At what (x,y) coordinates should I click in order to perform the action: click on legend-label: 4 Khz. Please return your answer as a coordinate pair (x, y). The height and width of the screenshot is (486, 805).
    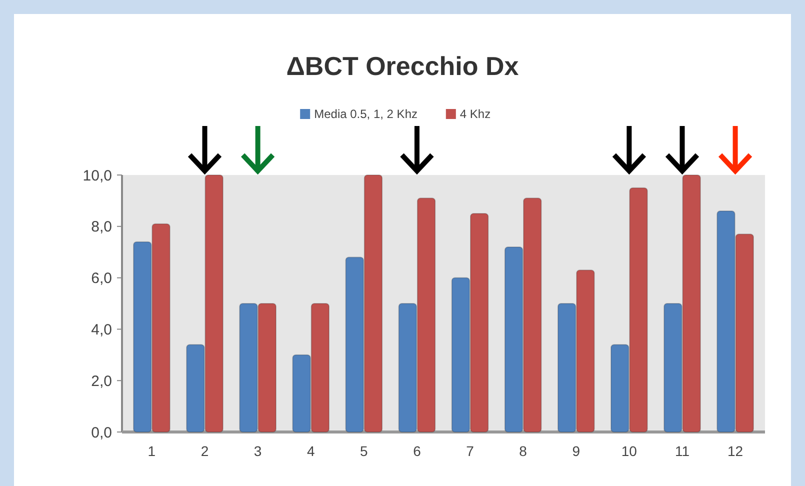
    Looking at the image, I should click on (475, 114).